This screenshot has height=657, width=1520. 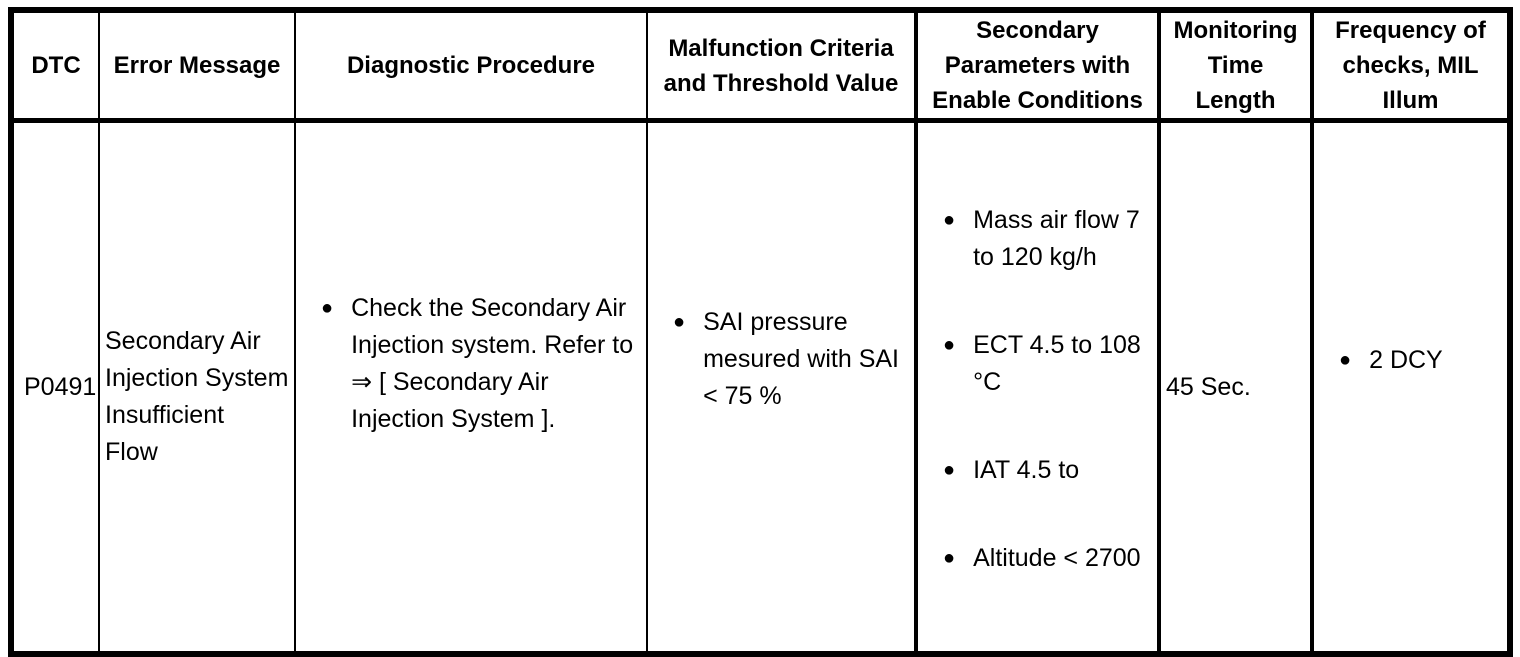 I want to click on list-item: ● Altitude < 2700, so click(x=1048, y=558).